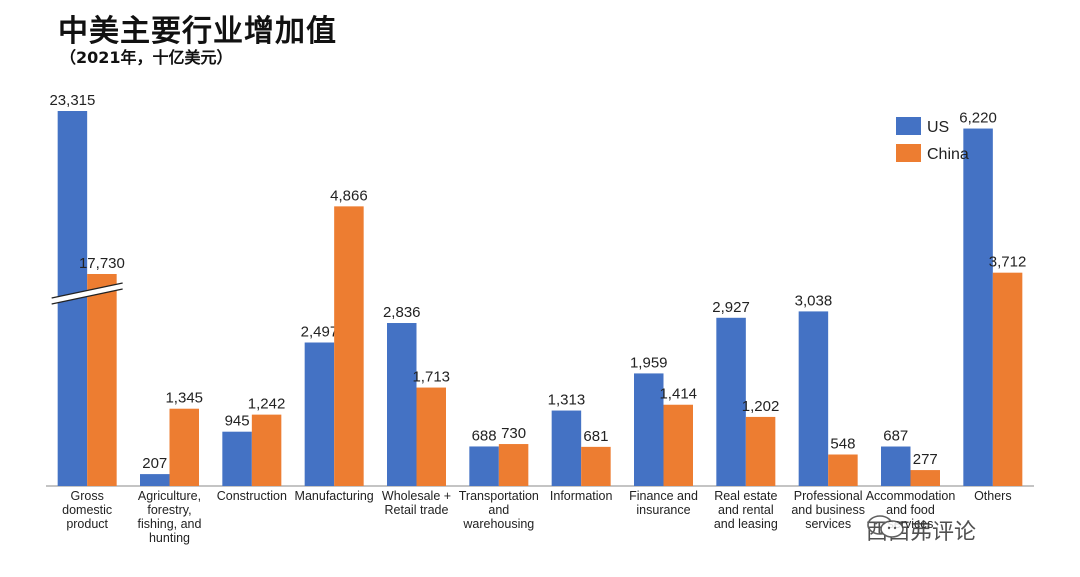 The image size is (1080, 577). Describe the element at coordinates (416, 496) in the screenshot. I see `category-label-4: Wholesale +` at that location.